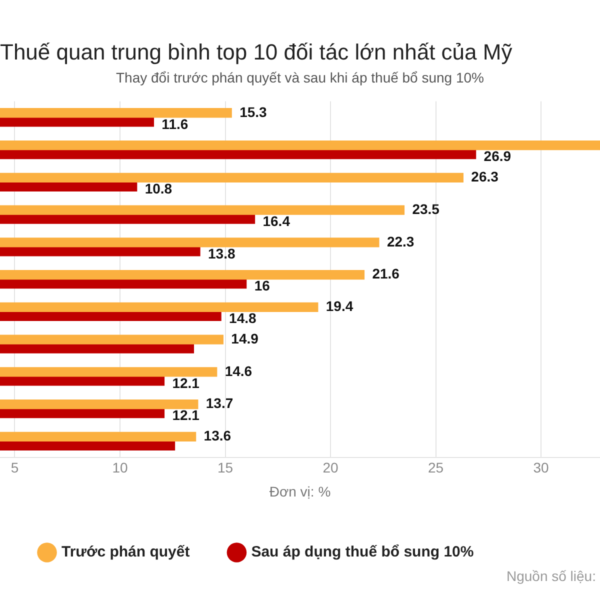 The image size is (600, 600). I want to click on legend-label: Sau áp dụng thuế bổ sung 10%, so click(362, 552).